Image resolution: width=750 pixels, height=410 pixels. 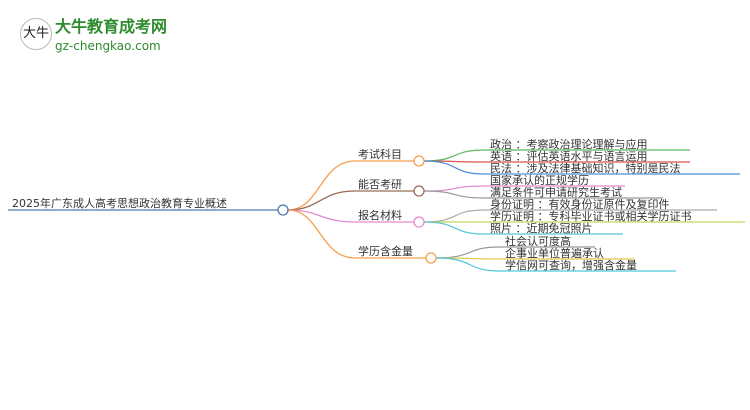 I want to click on leaf-node: 学历证明 ：专科毕业证书或相关学历证书, so click(x=591, y=216).